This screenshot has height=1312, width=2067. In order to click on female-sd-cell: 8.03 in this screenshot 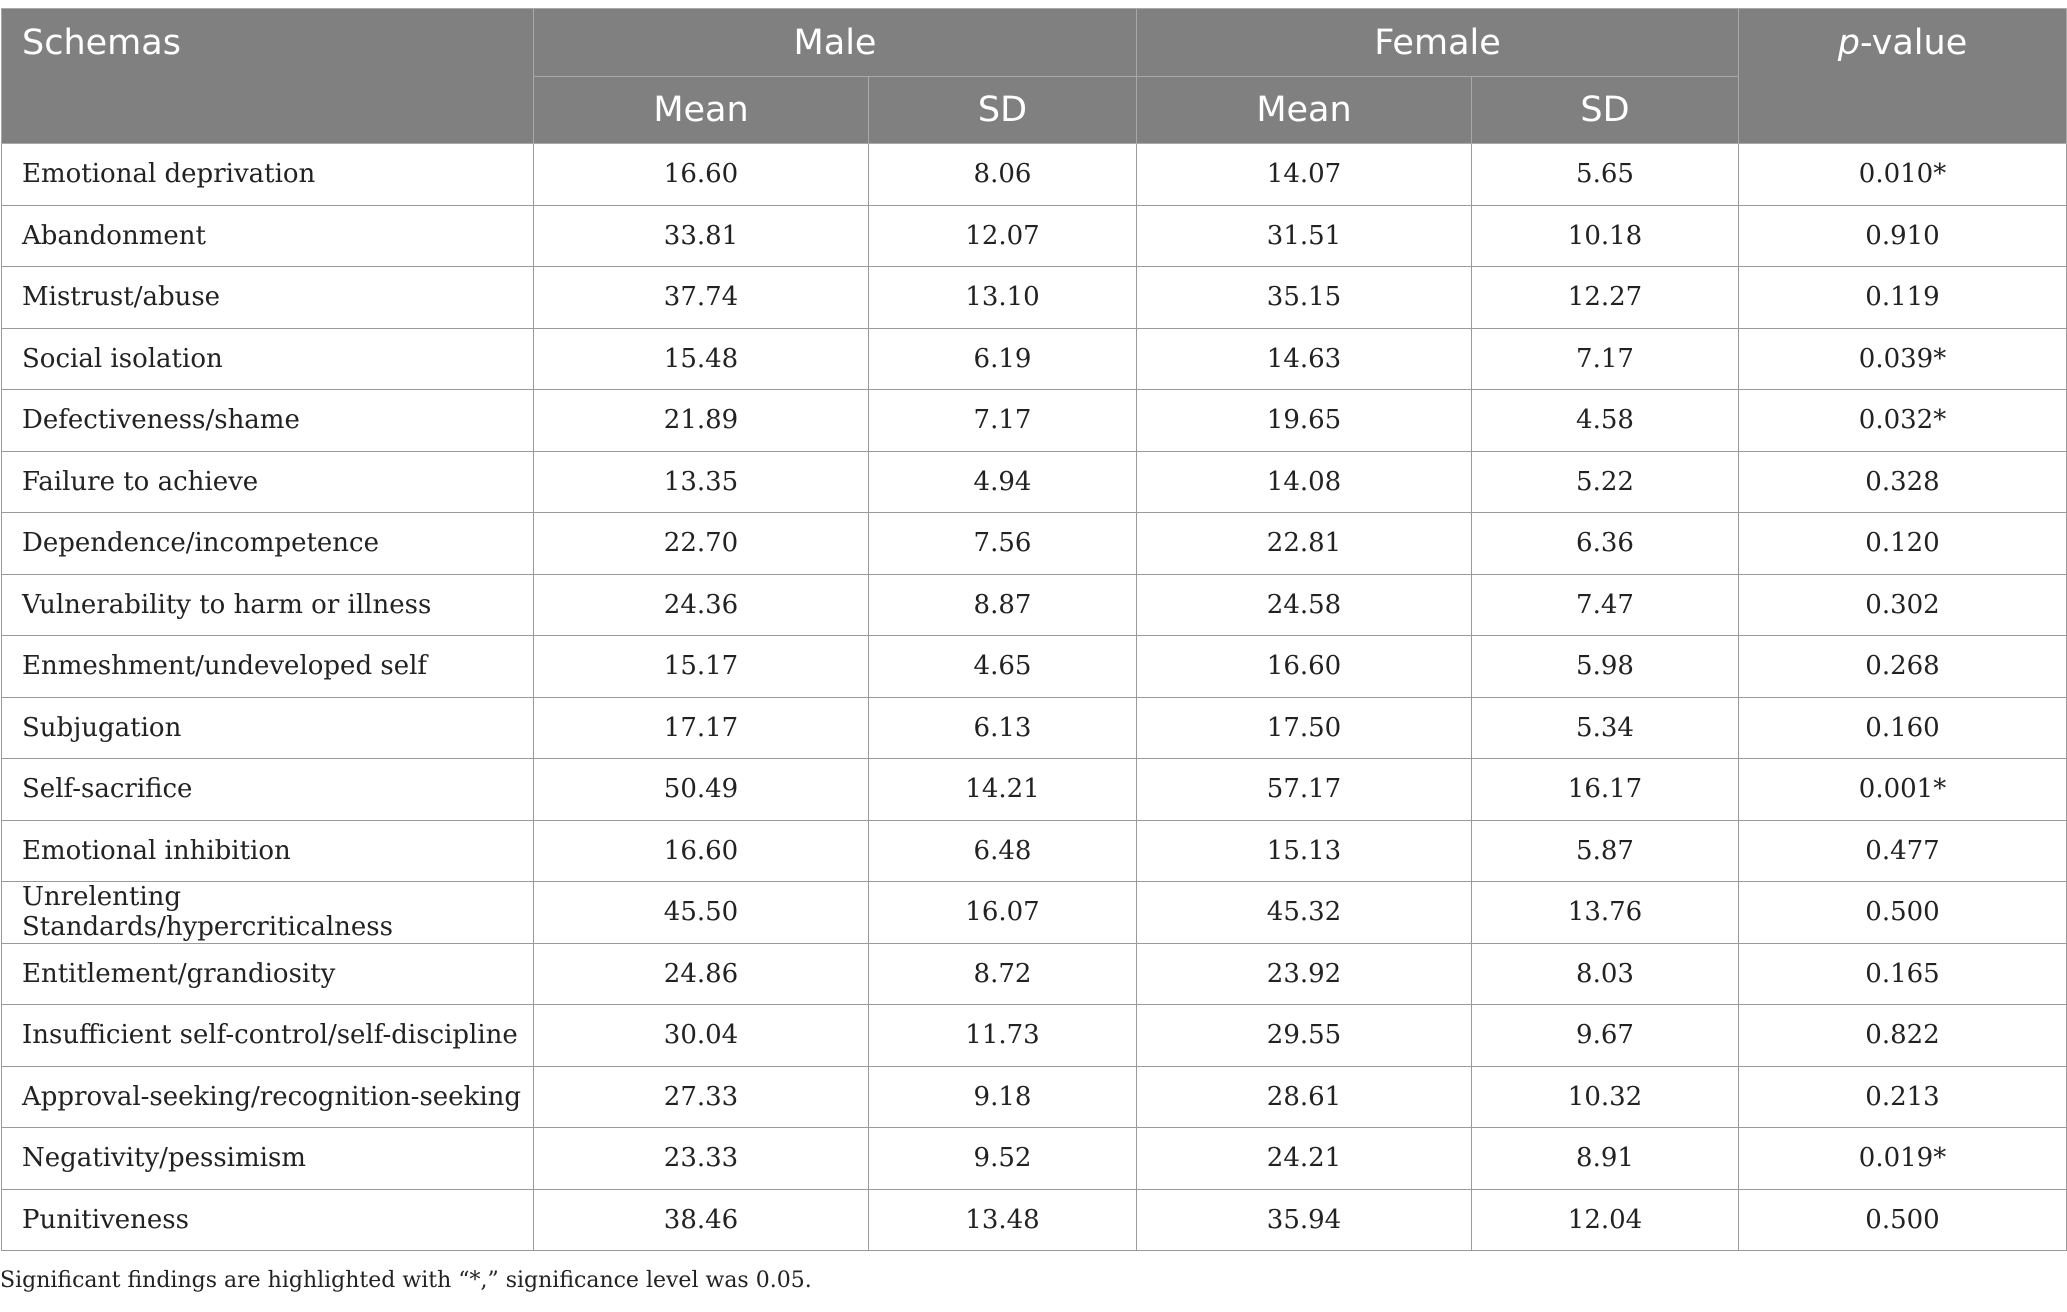, I will do `click(1605, 973)`.